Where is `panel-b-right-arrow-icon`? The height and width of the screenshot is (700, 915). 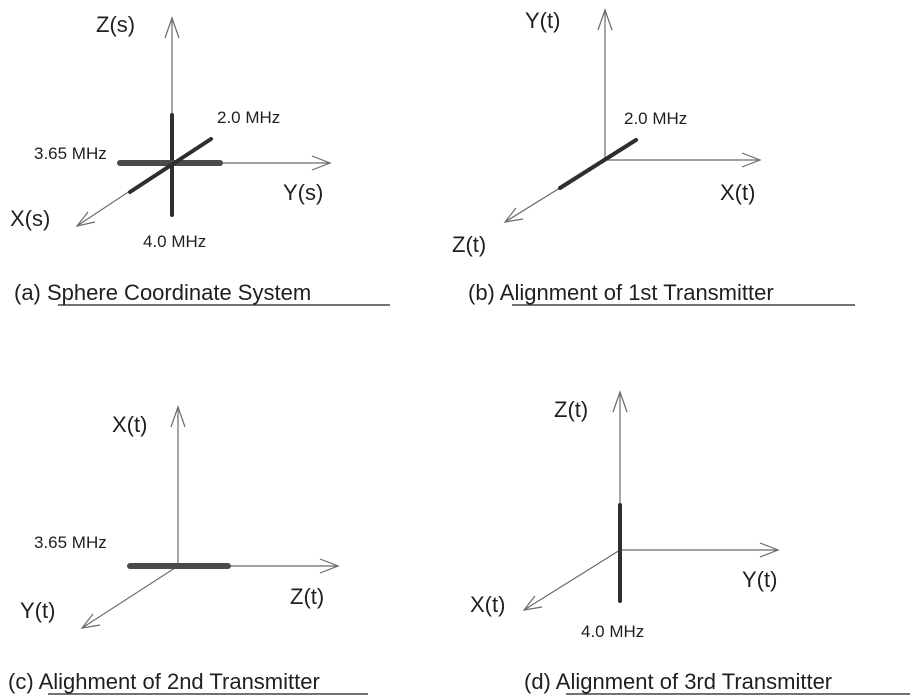
panel-b-right-arrow-icon is located at coordinates (751, 160).